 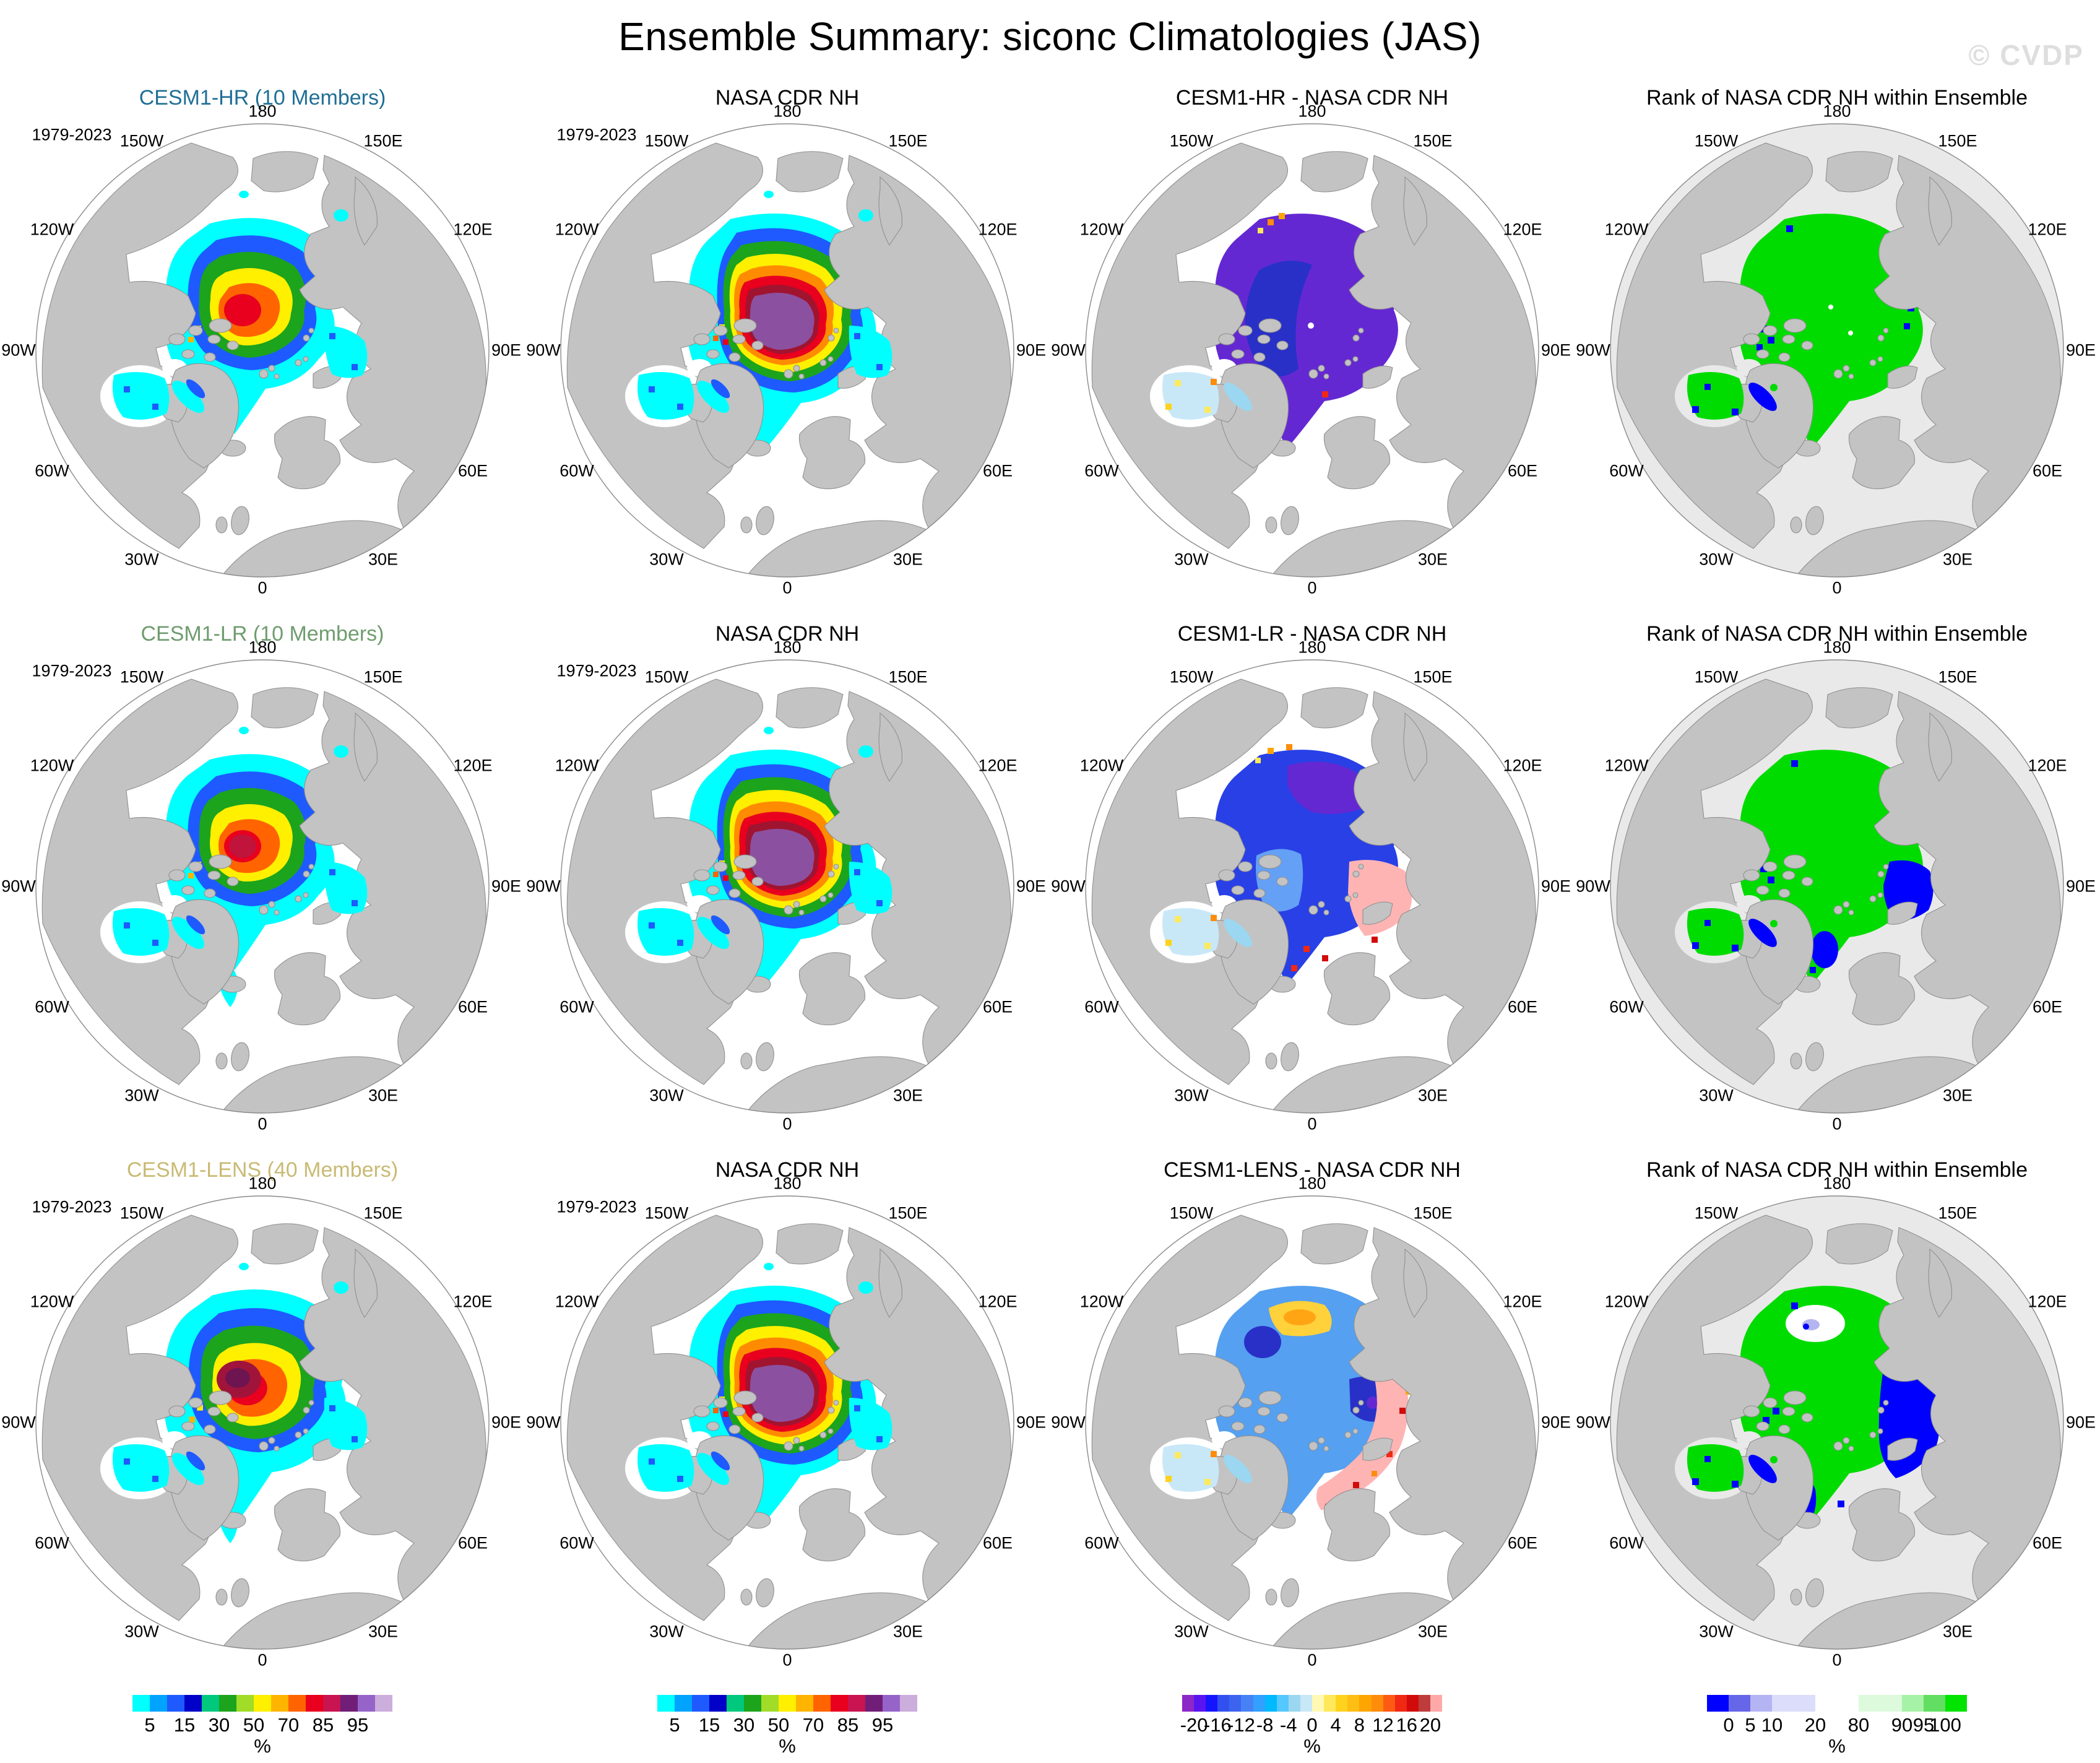 I want to click on colorbar-strip, so click(x=1837, y=1703).